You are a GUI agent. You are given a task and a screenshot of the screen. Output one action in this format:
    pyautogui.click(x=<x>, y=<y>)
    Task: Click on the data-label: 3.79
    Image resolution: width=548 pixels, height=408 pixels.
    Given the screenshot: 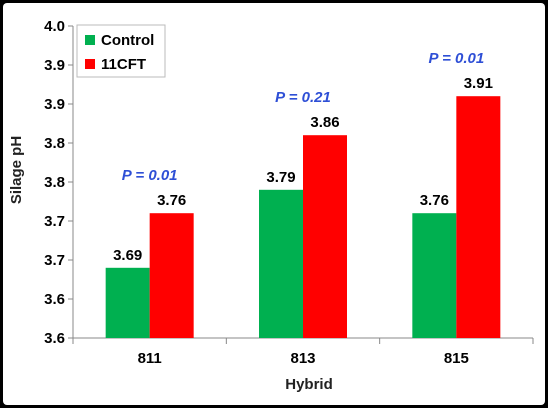 What is the action you would take?
    pyautogui.click(x=280, y=177)
    